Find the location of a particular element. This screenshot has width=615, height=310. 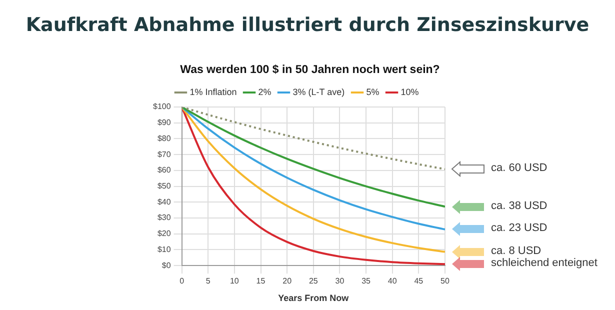

x-tick-label: 20 is located at coordinates (287, 281).